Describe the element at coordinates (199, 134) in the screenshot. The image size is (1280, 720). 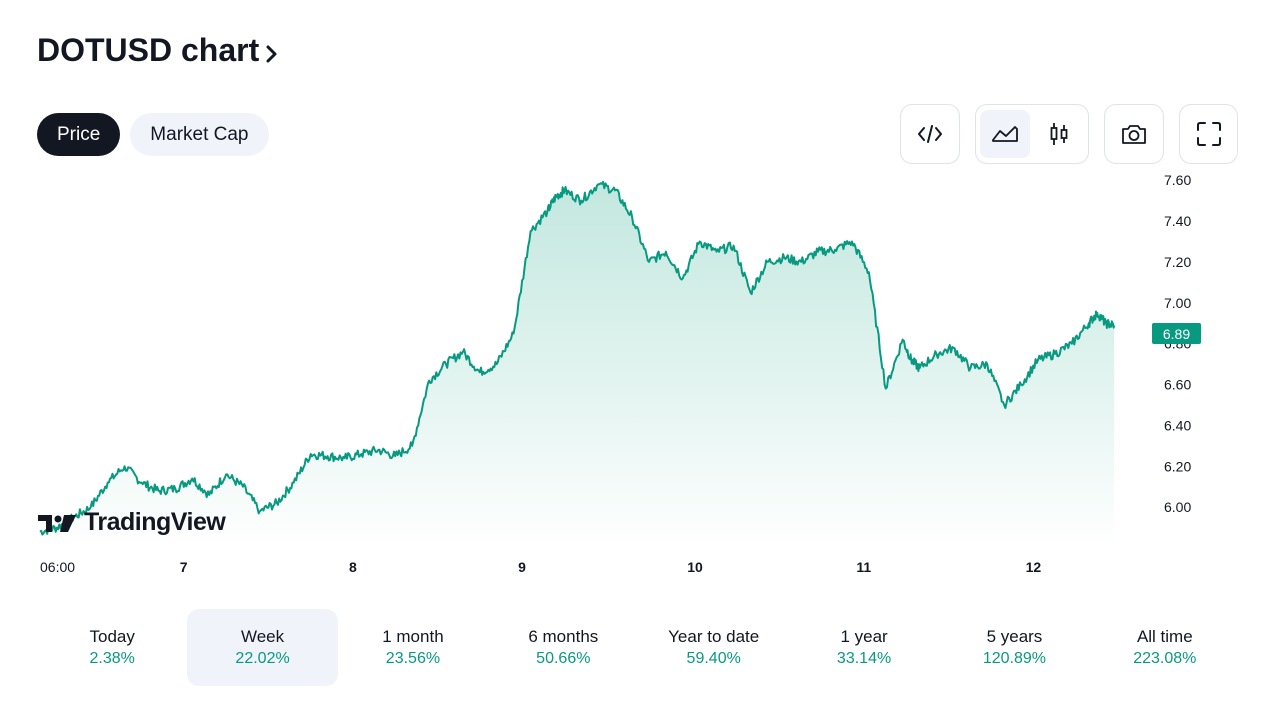
I see `market-cap-tab: Market Cap` at that location.